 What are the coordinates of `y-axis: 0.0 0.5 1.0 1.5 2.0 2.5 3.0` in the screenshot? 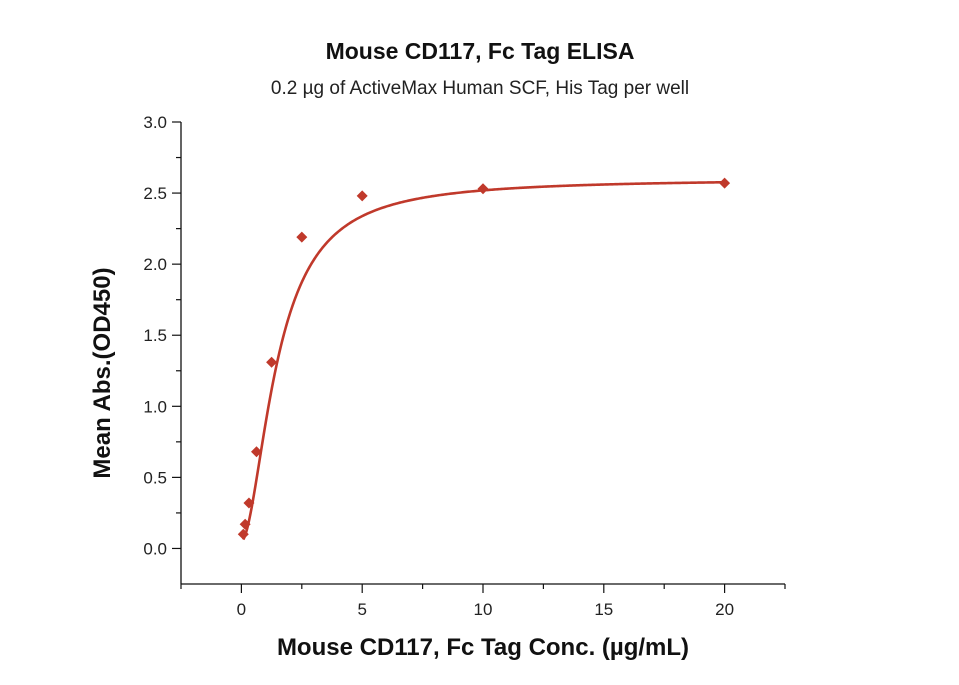 It's located at (162, 348).